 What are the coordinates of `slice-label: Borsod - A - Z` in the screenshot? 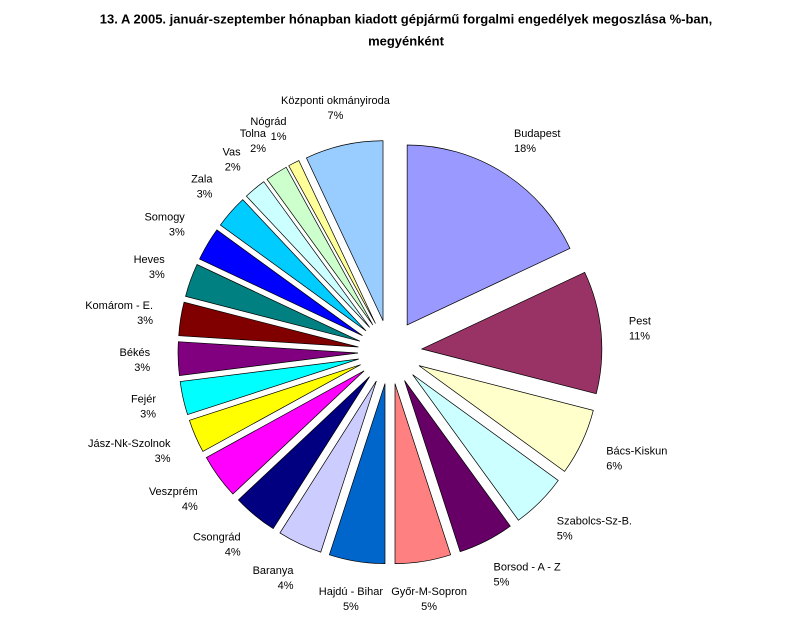 It's located at (527, 568).